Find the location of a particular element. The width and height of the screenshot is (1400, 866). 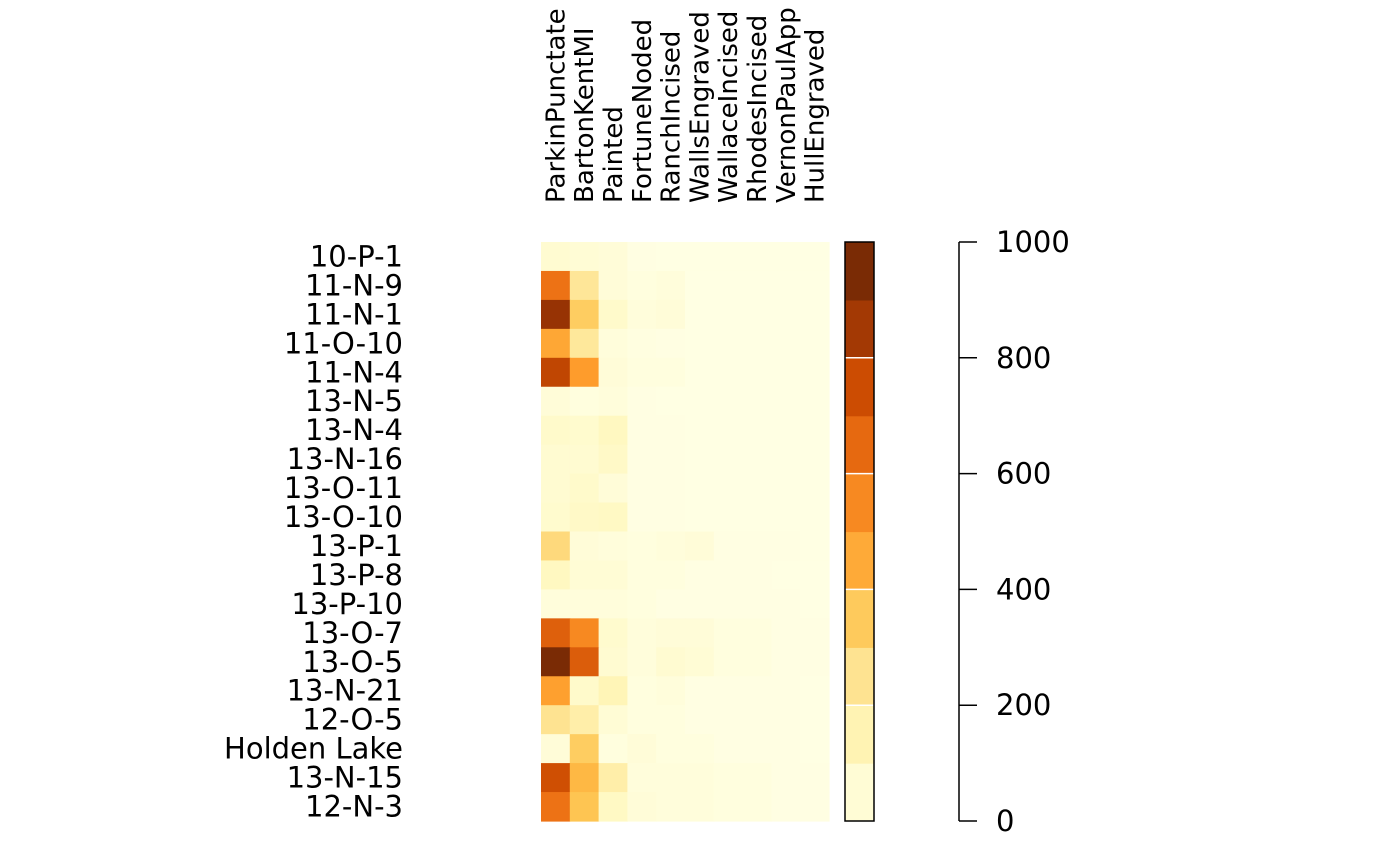

column-label: FortuneNoded is located at coordinates (643, 111).